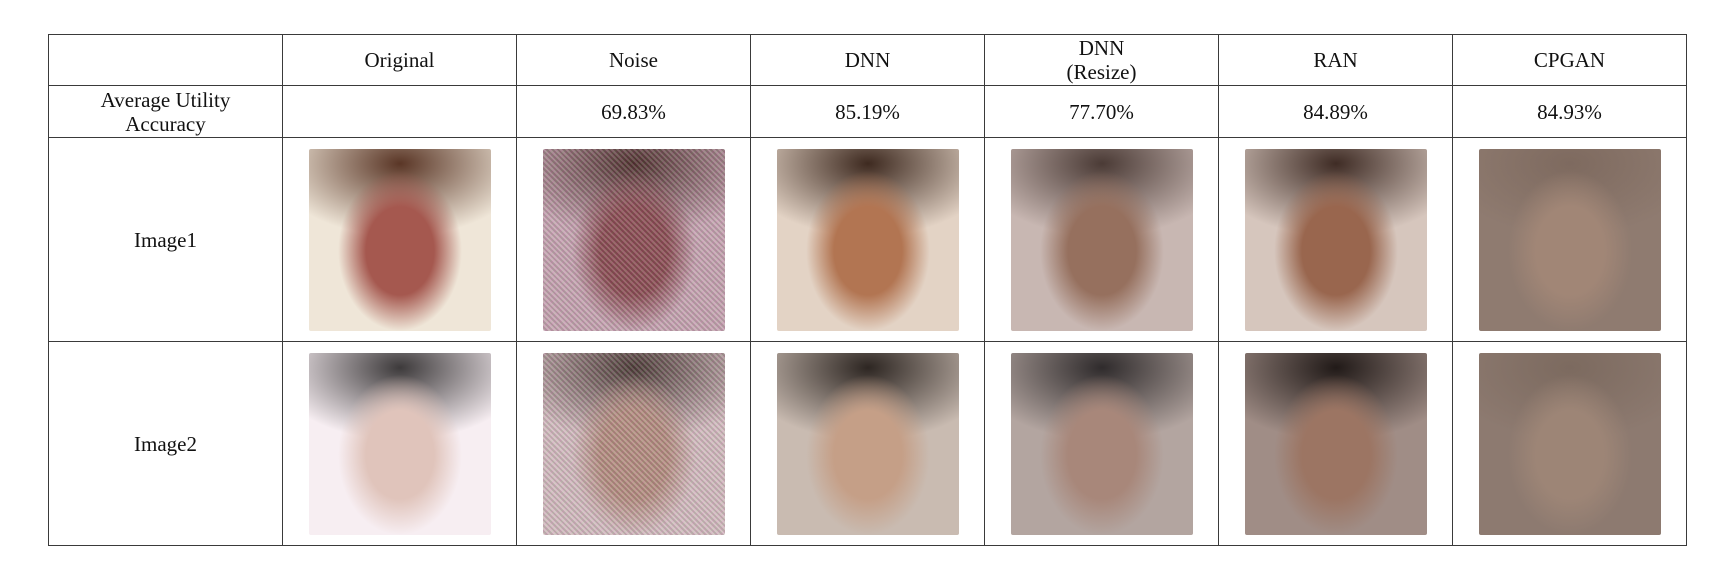  Describe the element at coordinates (165, 123) in the screenshot. I see `accuracy-label-line2: Accuracy` at that location.